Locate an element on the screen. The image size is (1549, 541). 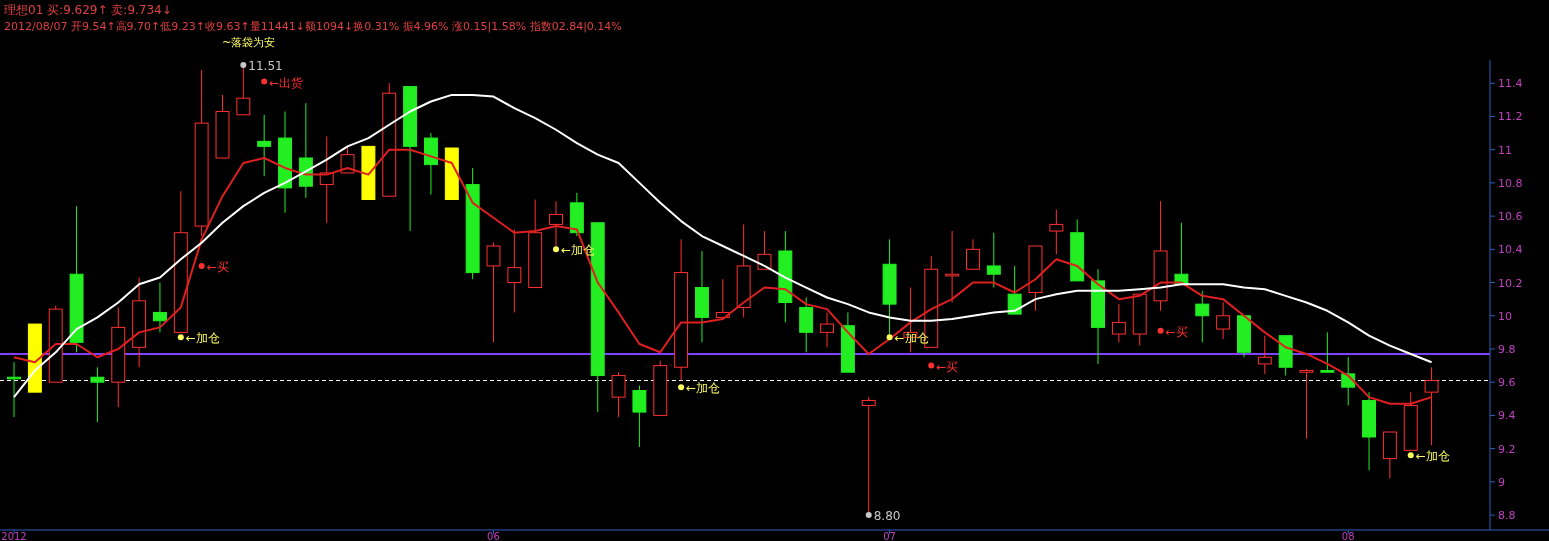
y-tick-label: 9.8 is located at coordinates (1507, 349).